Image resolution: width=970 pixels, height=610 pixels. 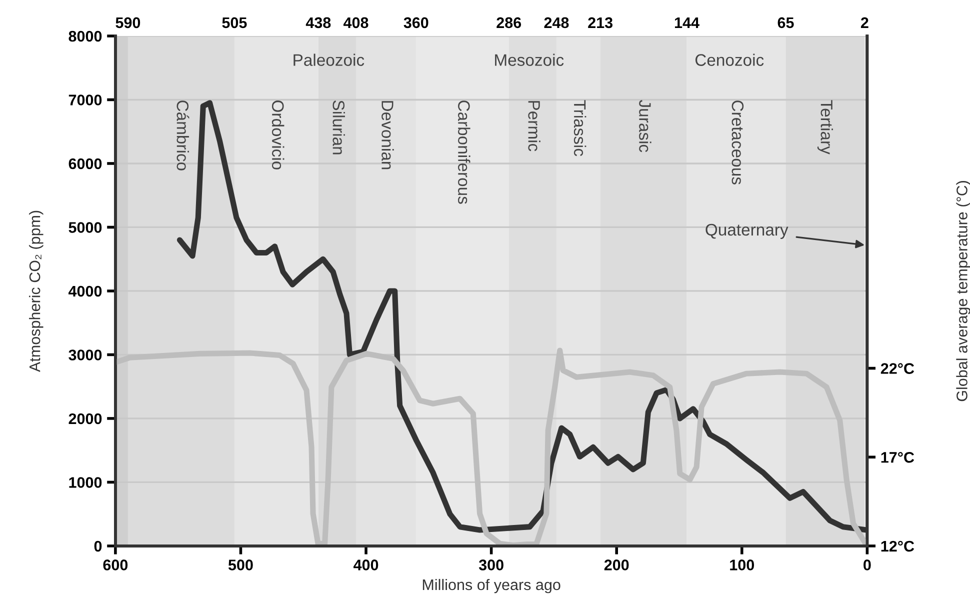 What do you see at coordinates (825, 127) in the screenshot?
I see `band-label: Tertiary` at bounding box center [825, 127].